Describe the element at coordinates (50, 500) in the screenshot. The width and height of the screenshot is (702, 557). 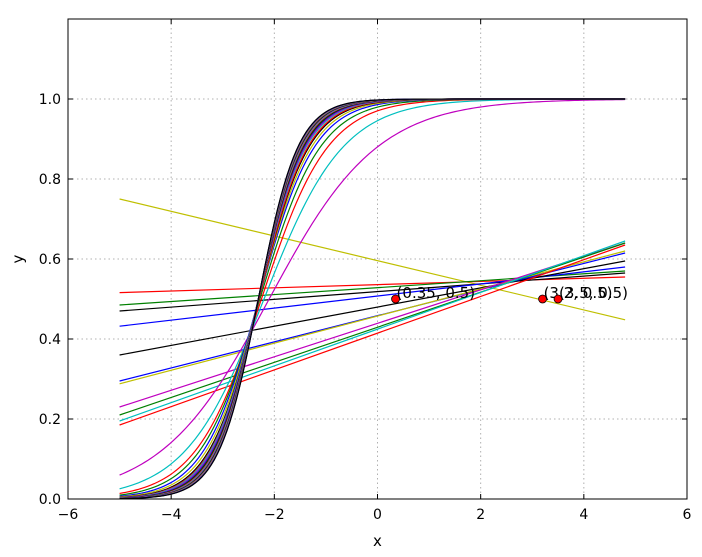
I see `y-tick-label: 0.0` at that location.